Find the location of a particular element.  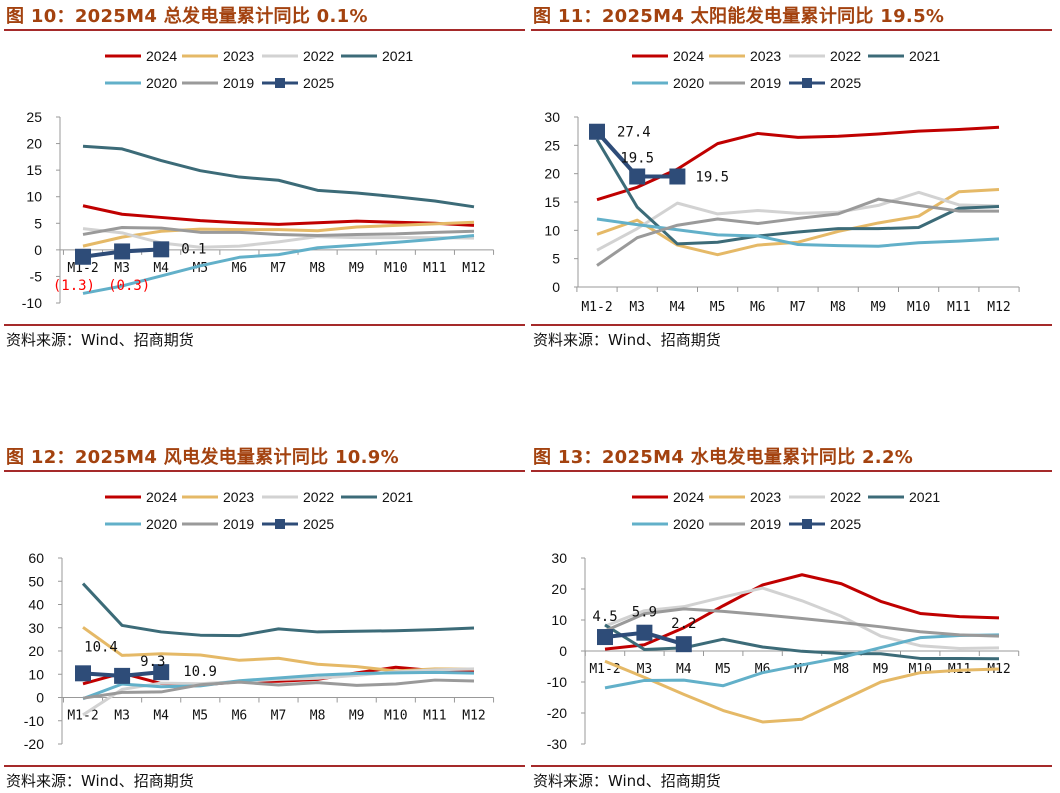

data-label-2025: 9.3 is located at coordinates (152, 662).